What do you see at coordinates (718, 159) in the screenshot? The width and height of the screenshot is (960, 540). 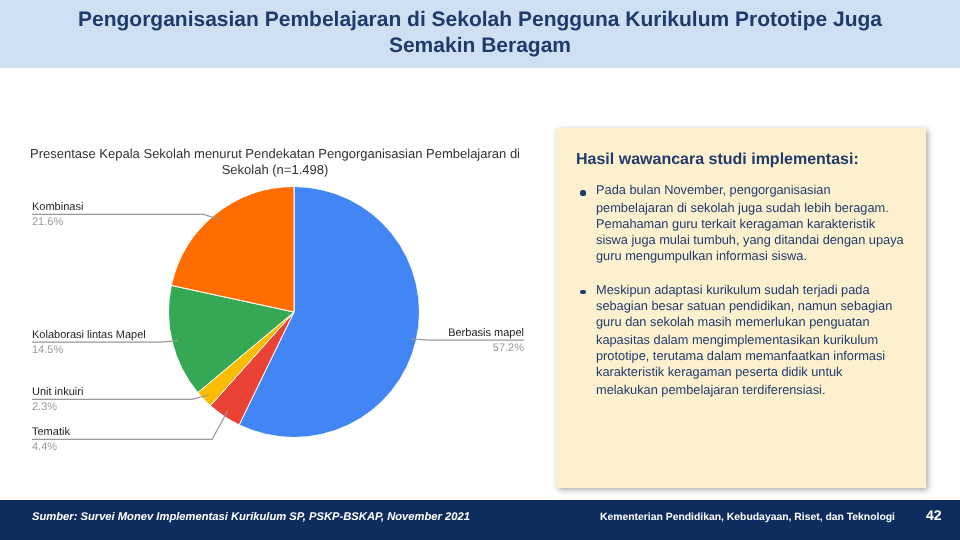 I see `text: Hasil wawancara studi implementasi:` at bounding box center [718, 159].